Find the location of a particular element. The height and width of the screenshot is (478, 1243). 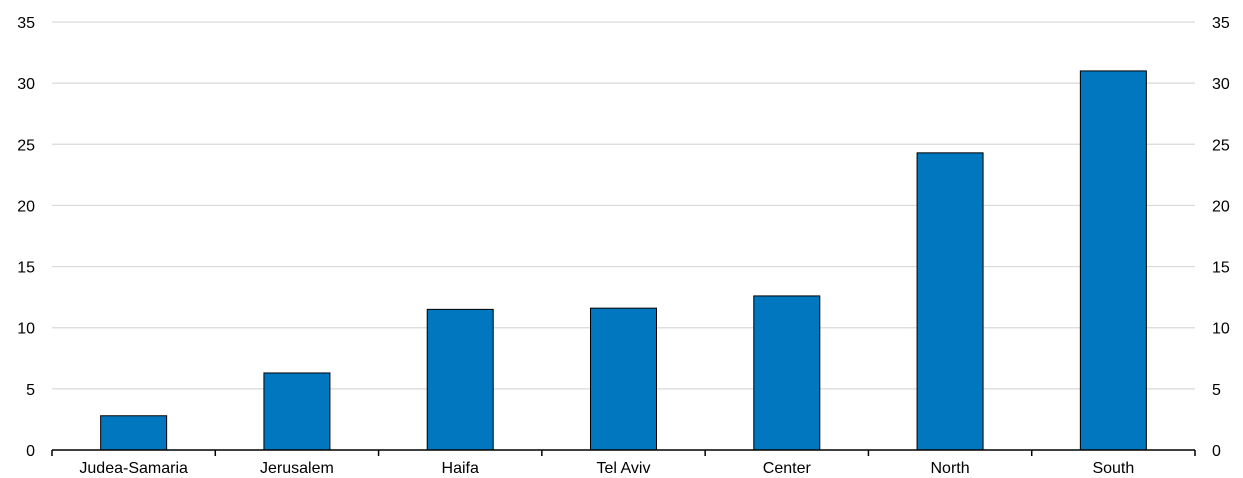

bar-tel-aviv is located at coordinates (623, 379).